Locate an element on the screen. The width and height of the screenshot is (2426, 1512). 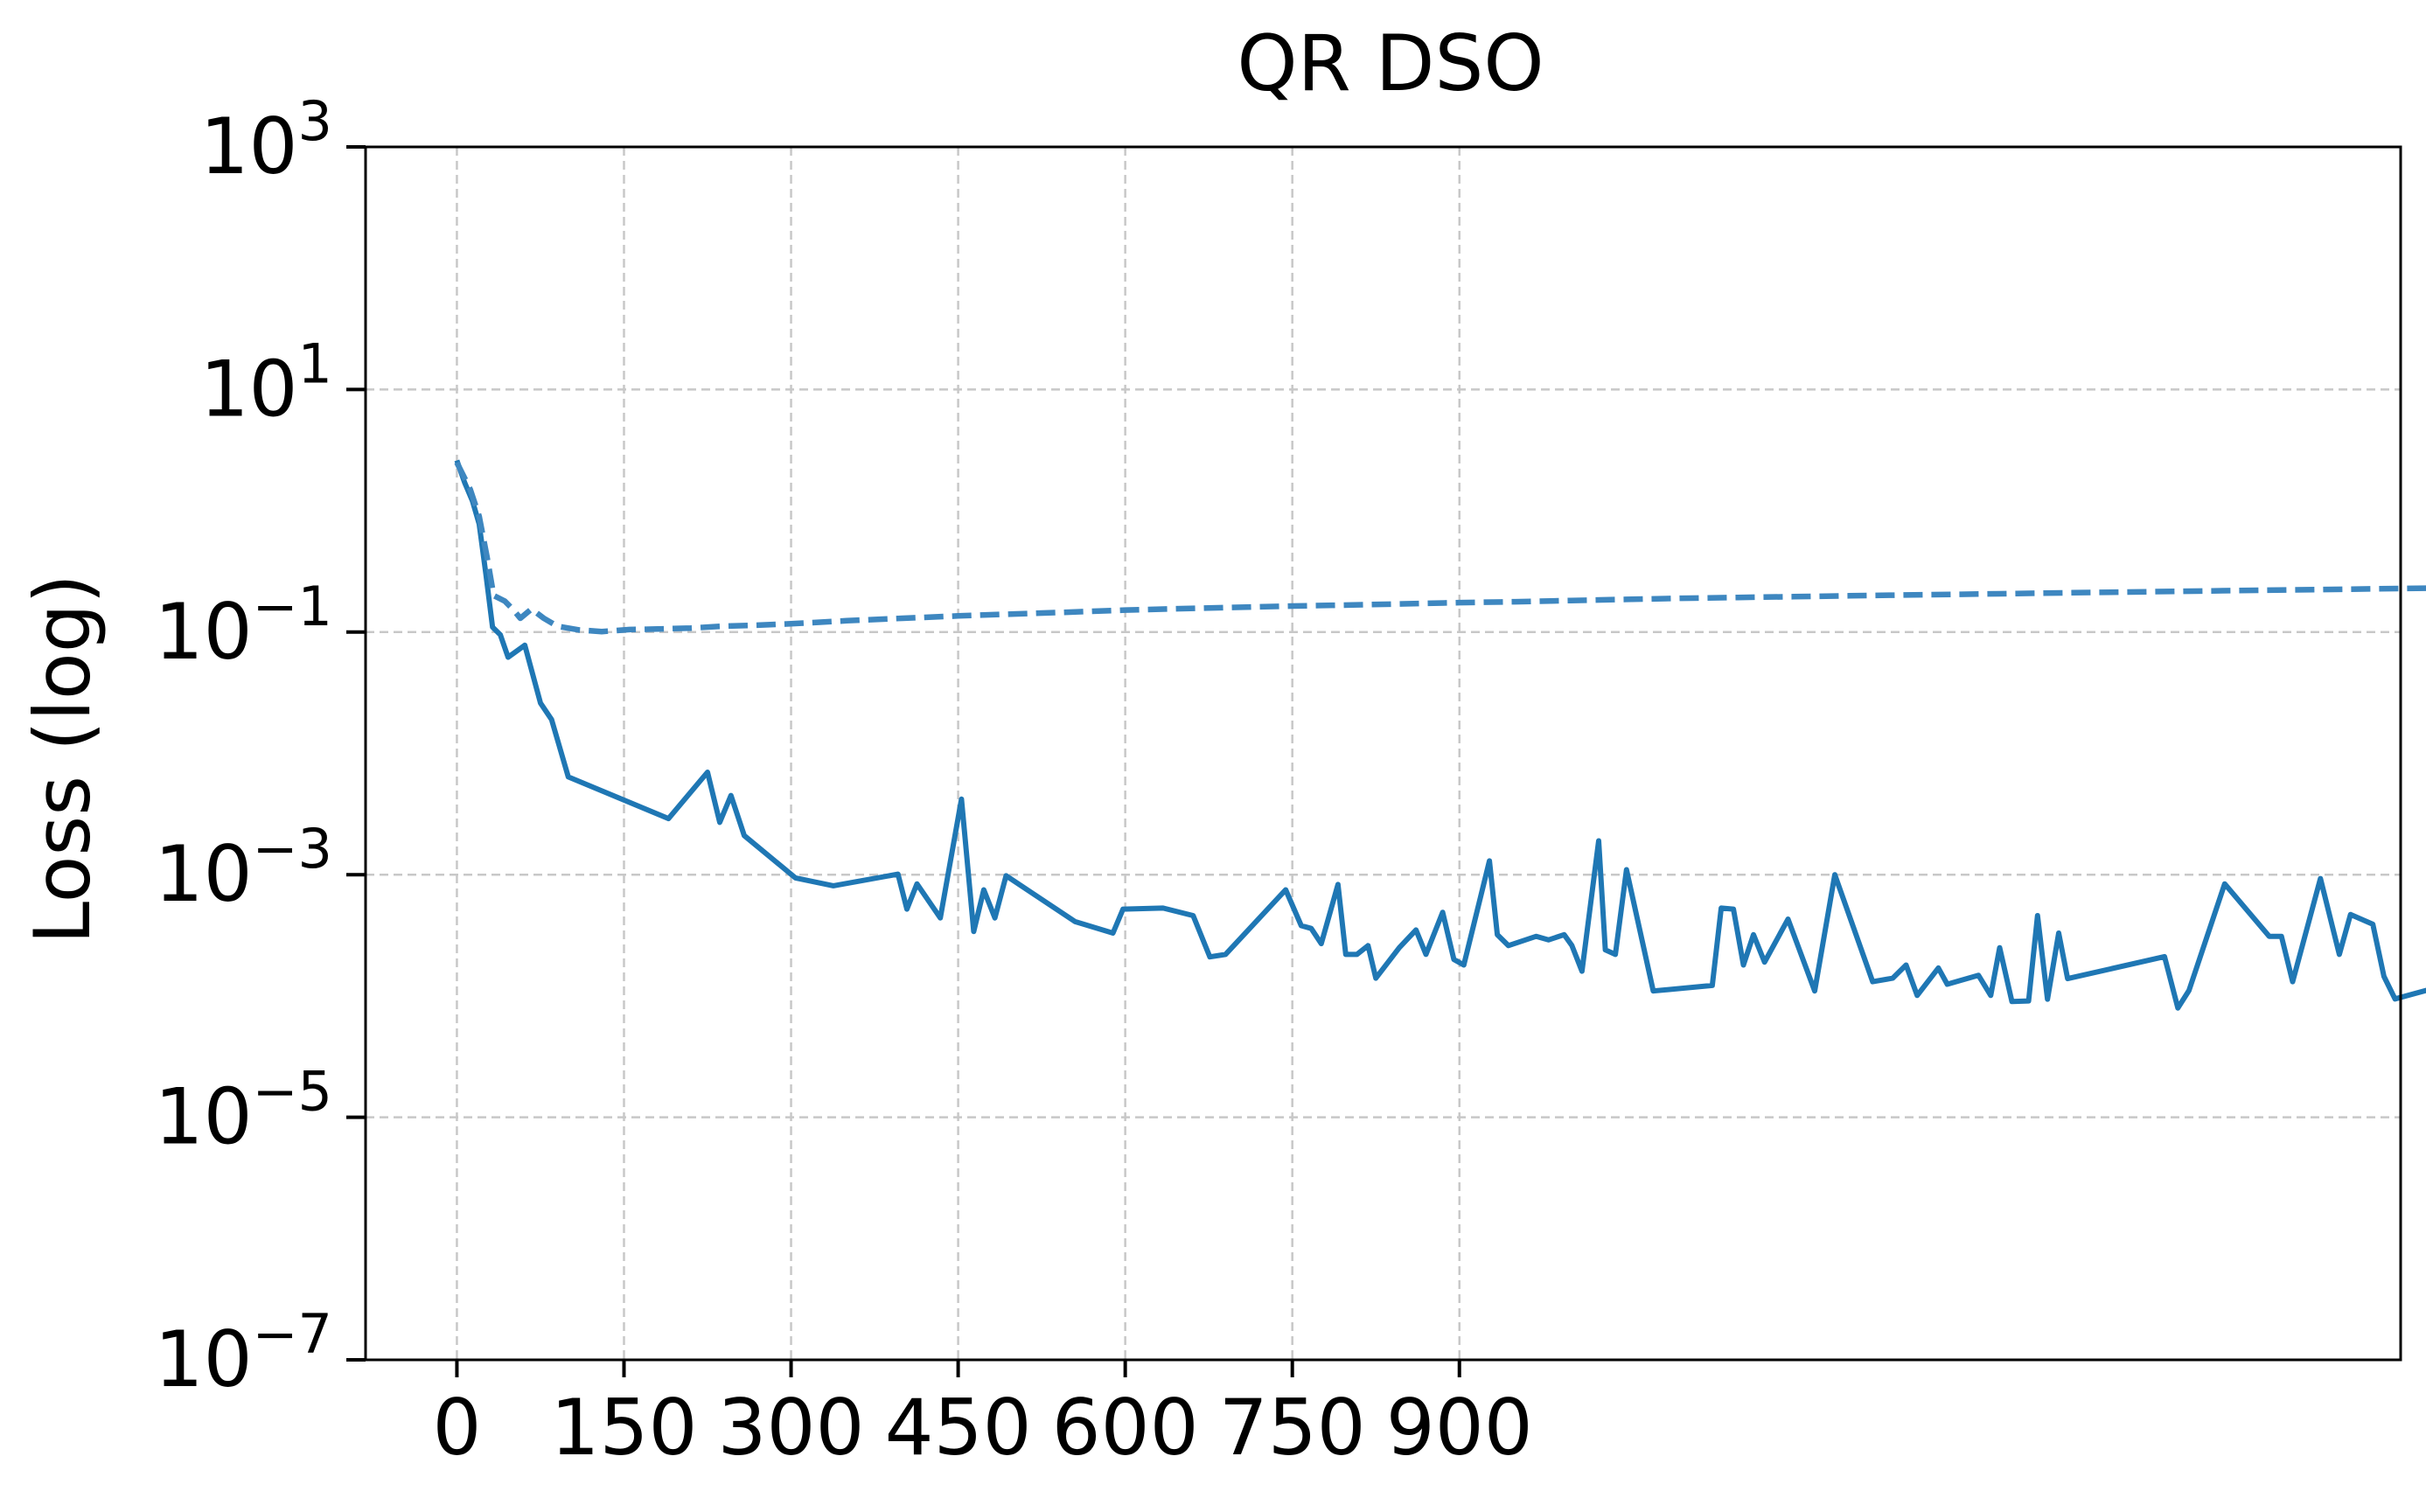
chart-title: QR DSO is located at coordinates (1390, 63).